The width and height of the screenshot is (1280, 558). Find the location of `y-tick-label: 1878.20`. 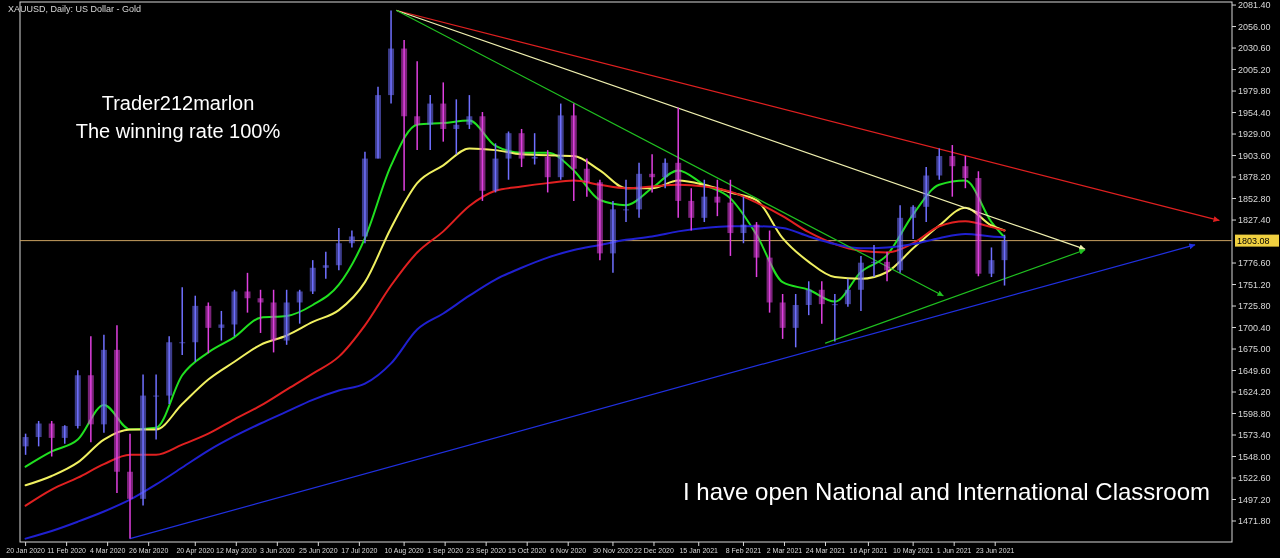

y-tick-label: 1878.20 is located at coordinates (1254, 177).